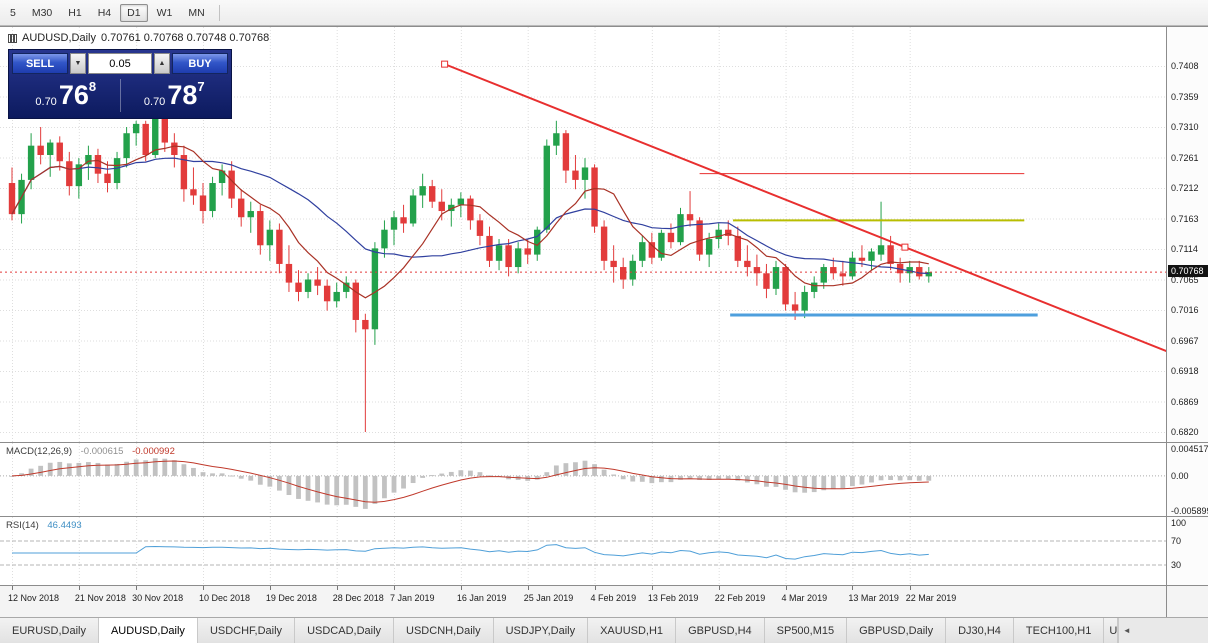  I want to click on trade-controls-row: SELL ▼ ▲ BUY, so click(120, 63).